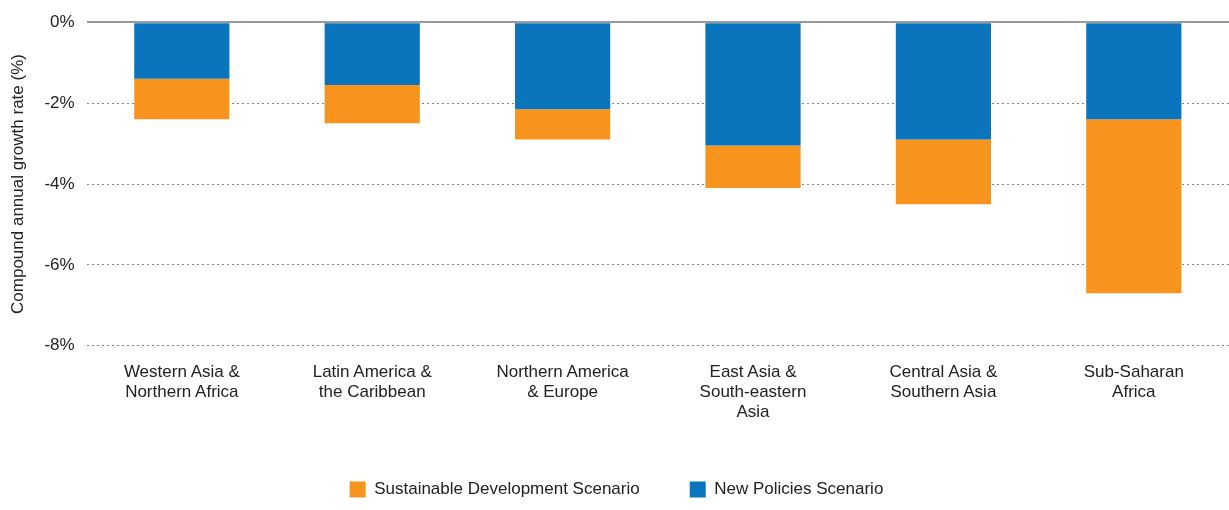 This screenshot has width=1229, height=510. What do you see at coordinates (943, 381) in the screenshot?
I see `x-tick-label: Central Asia & Southern Asia` at bounding box center [943, 381].